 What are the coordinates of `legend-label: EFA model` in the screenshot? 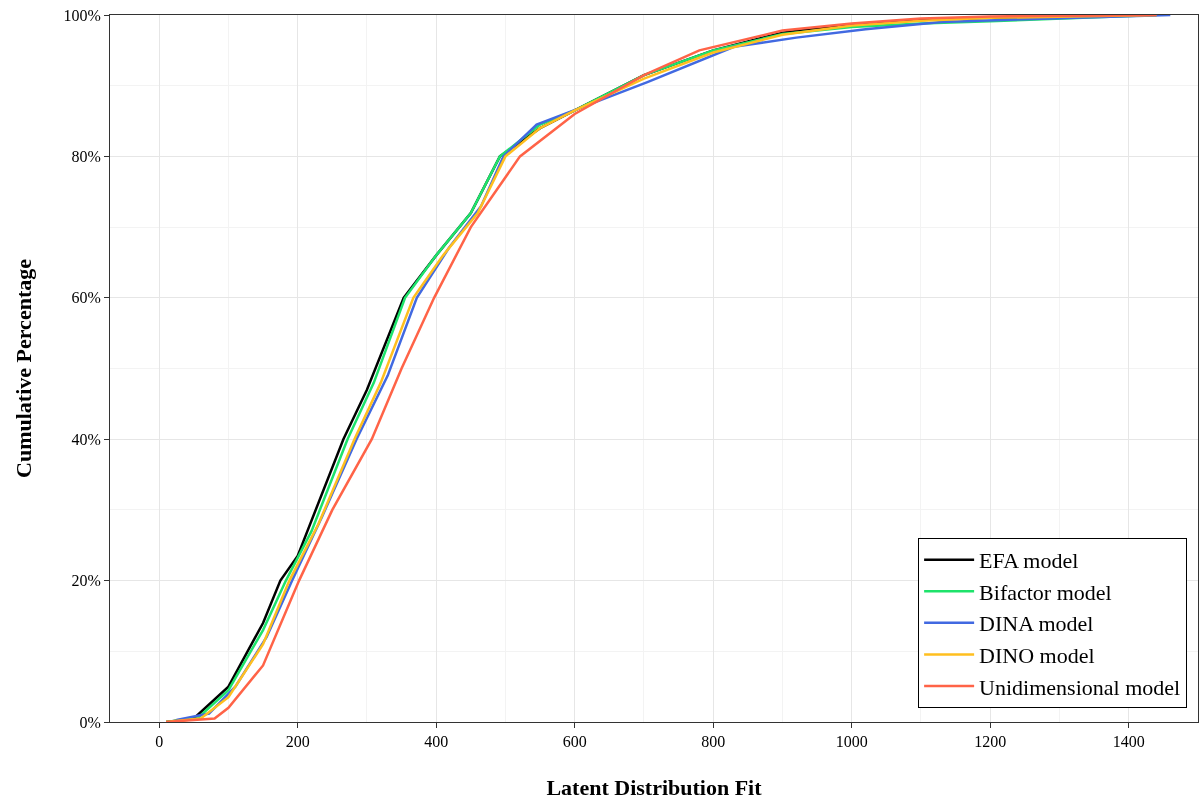 It's located at (1029, 561).